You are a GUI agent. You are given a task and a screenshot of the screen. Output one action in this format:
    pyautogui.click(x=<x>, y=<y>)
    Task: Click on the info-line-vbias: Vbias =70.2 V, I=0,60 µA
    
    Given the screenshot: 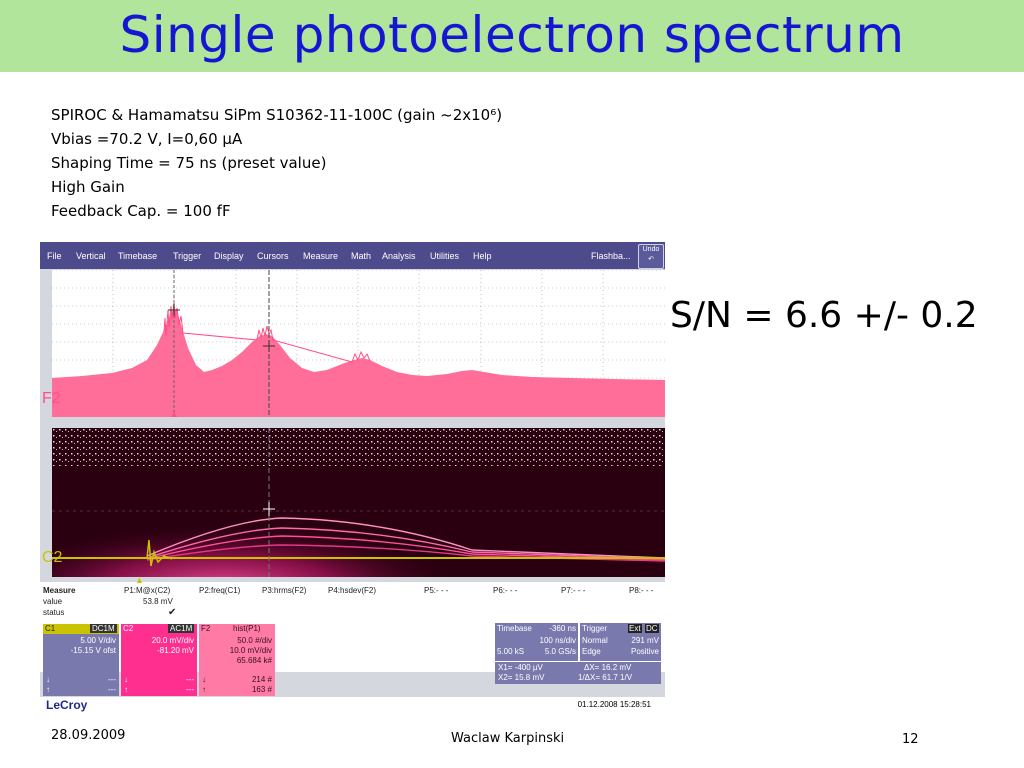 What is the action you would take?
    pyautogui.click(x=147, y=139)
    